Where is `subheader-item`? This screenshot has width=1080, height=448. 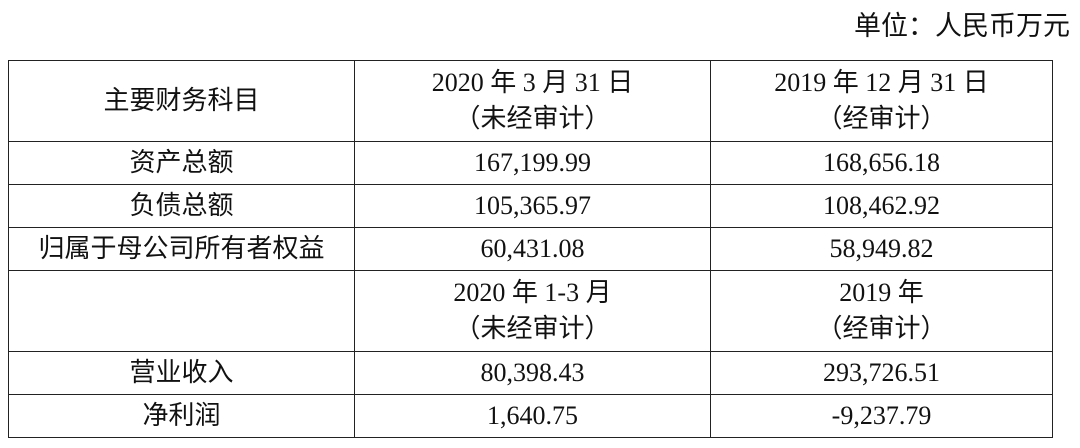
subheader-item is located at coordinates (181, 311).